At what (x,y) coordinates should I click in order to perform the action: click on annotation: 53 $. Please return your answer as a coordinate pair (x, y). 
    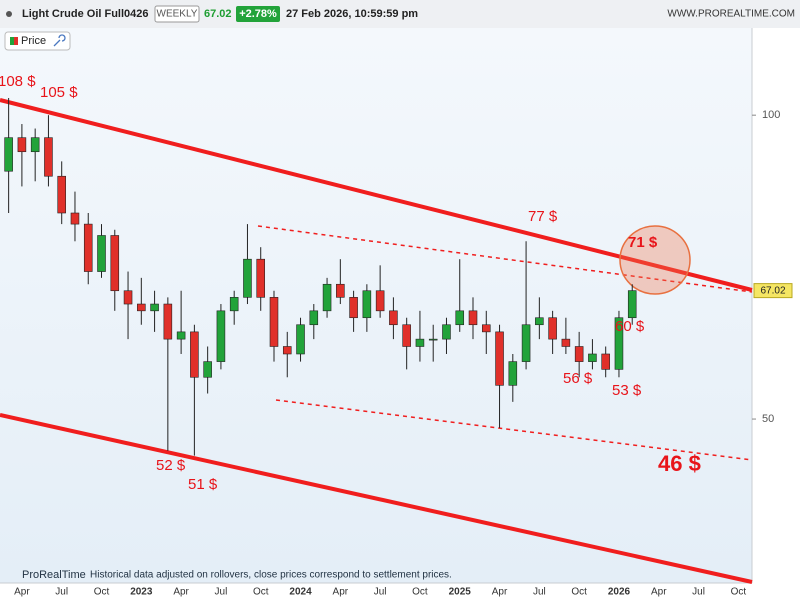
    Looking at the image, I should click on (627, 390).